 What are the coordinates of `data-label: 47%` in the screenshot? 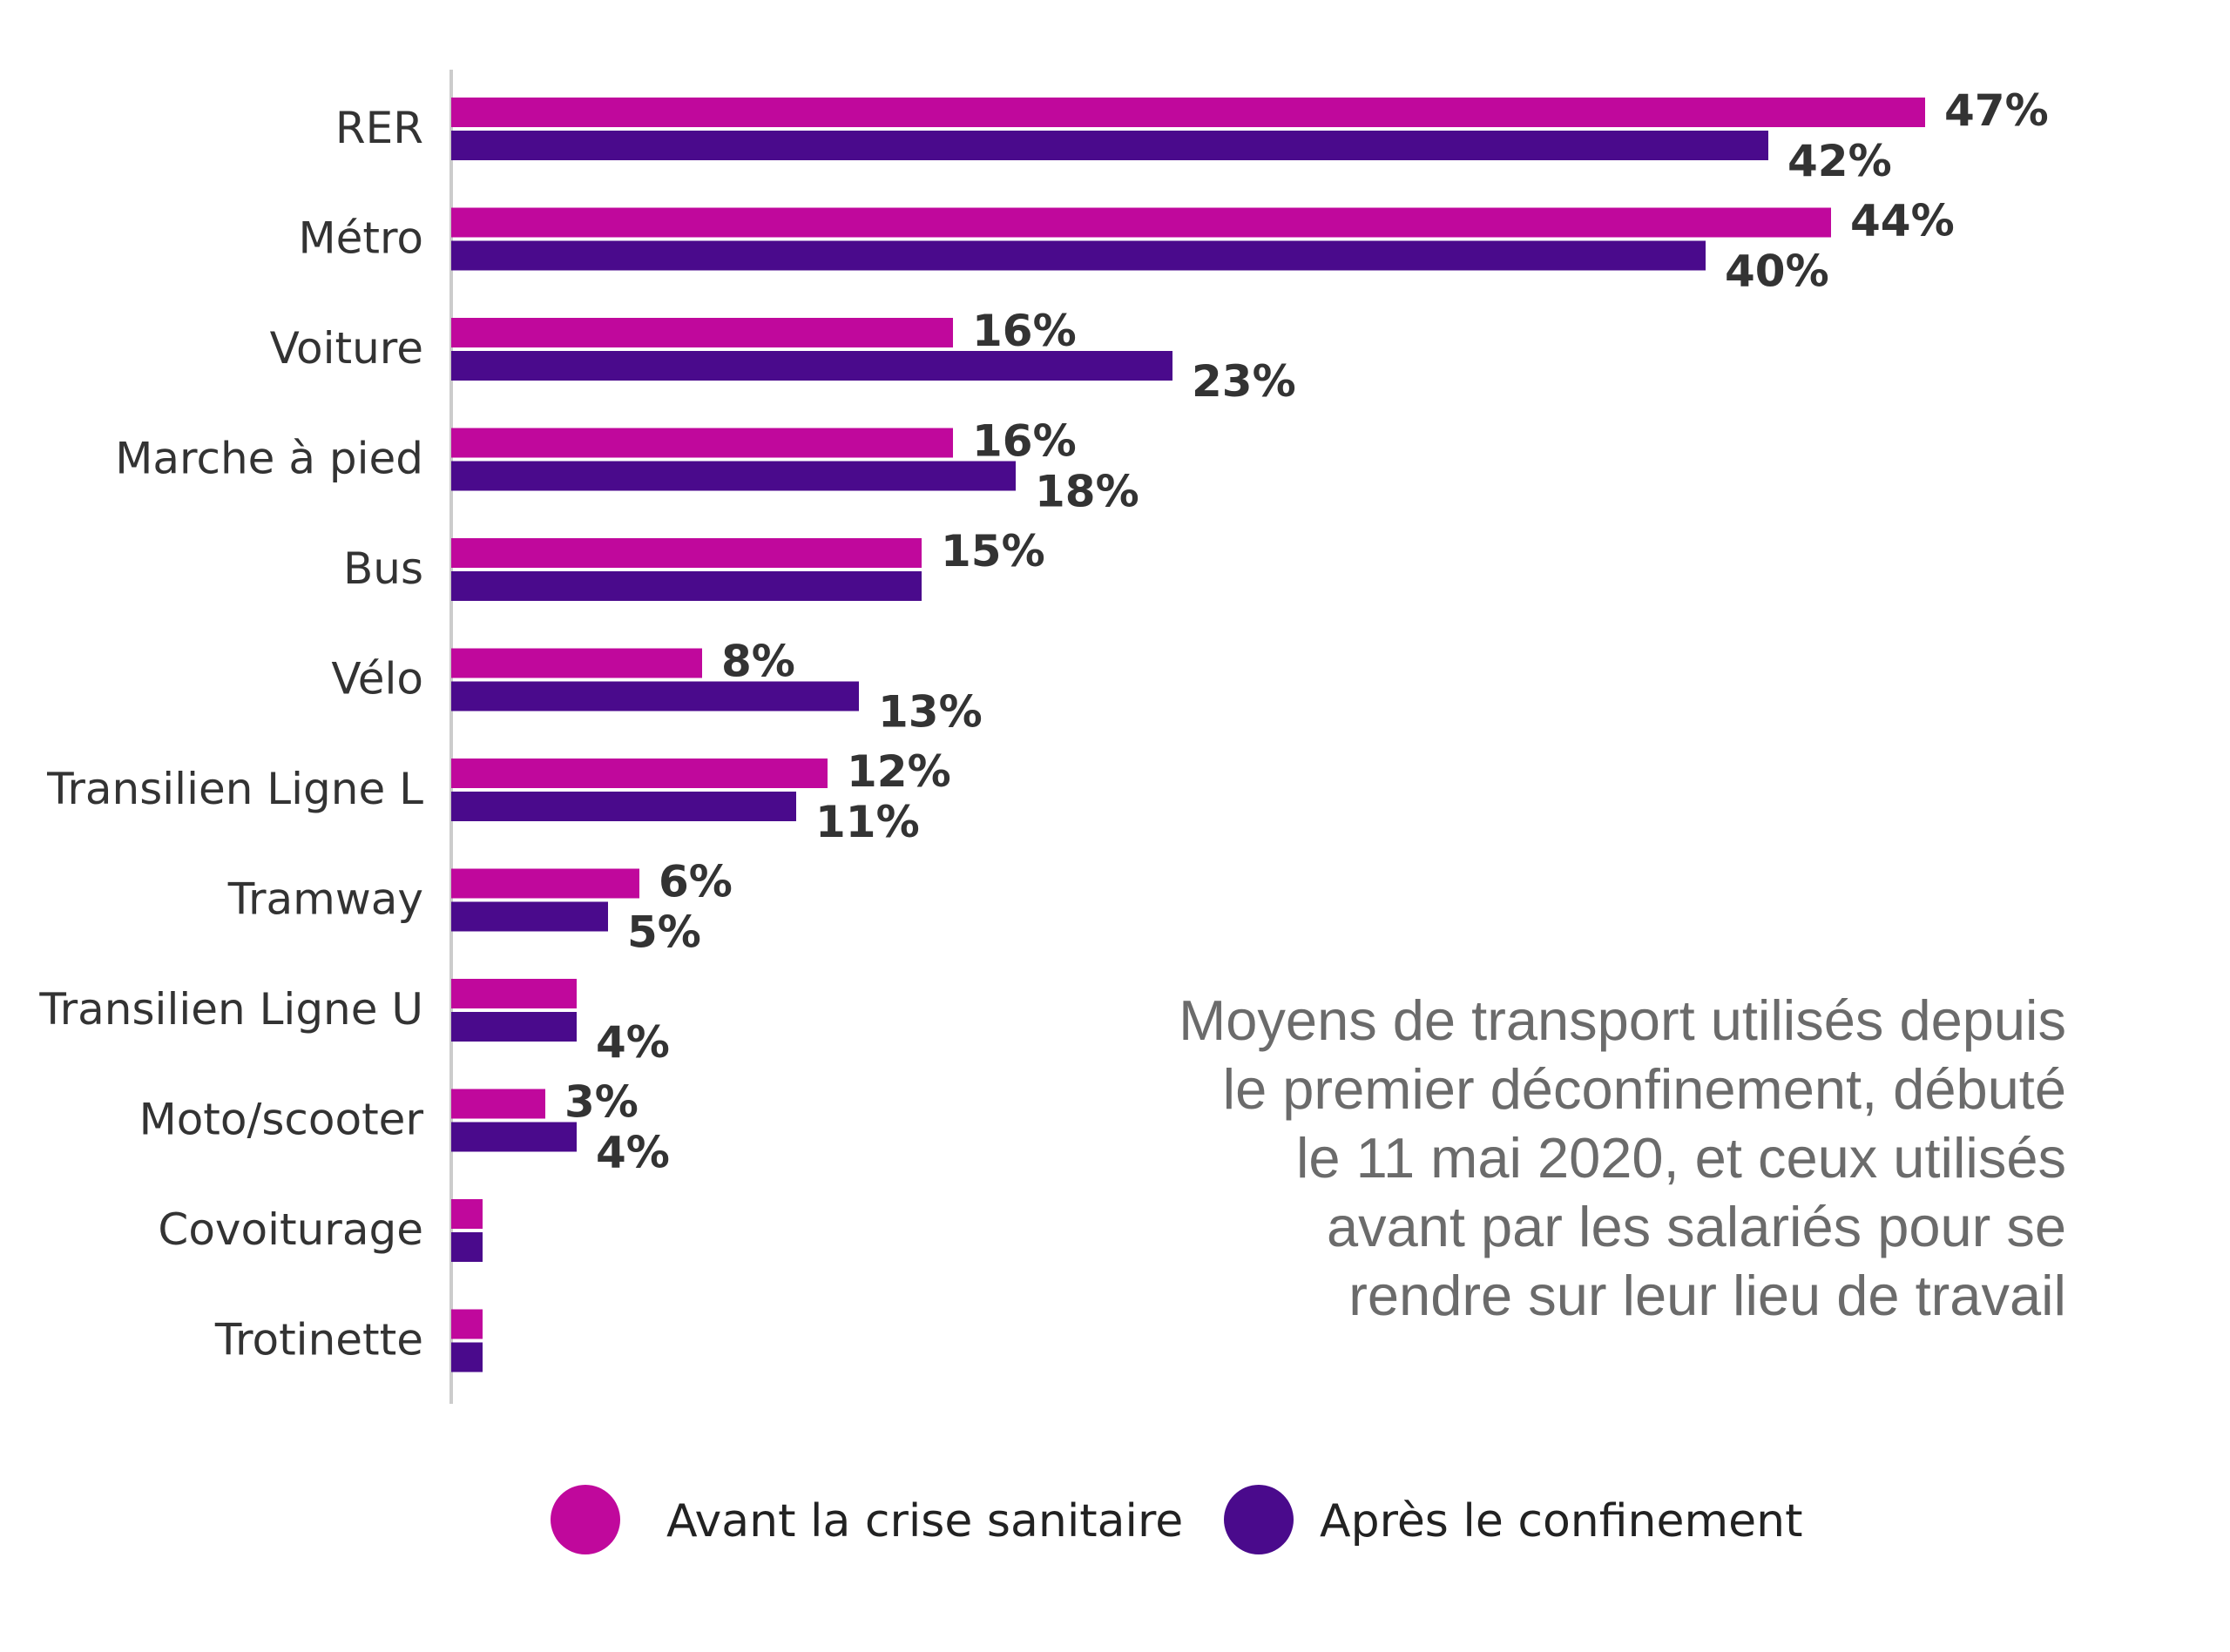 It's located at (1996, 110).